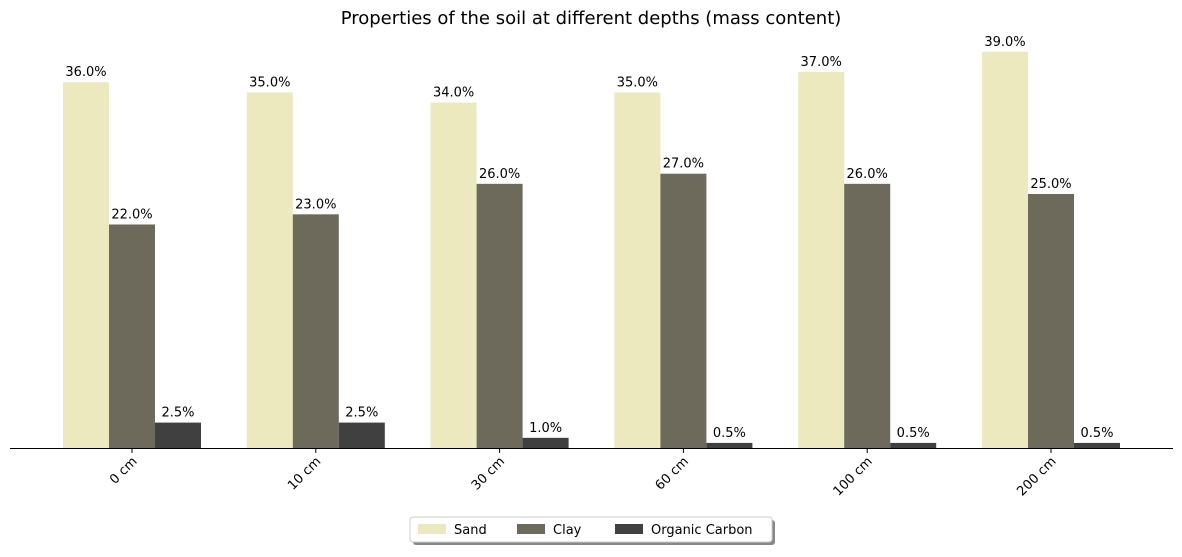  Describe the element at coordinates (123, 470) in the screenshot. I see `x-tick-label: 0 cm` at that location.